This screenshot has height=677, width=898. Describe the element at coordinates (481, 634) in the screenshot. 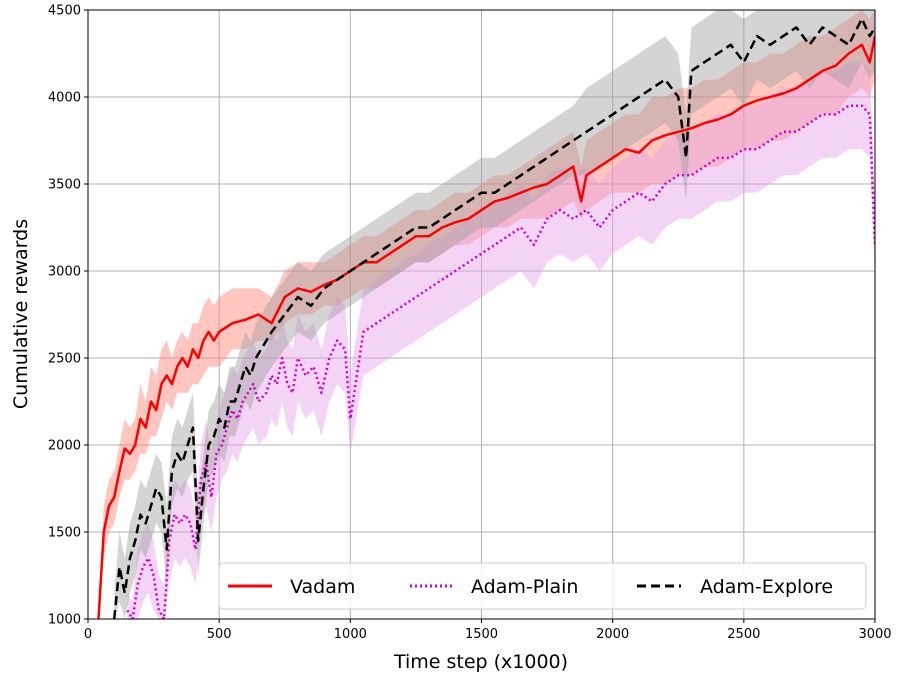

I see `x-tick-label: 1500` at that location.